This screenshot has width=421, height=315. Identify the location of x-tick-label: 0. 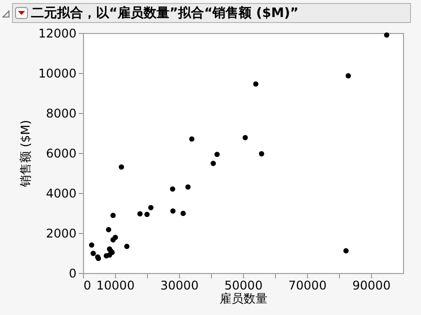
(88, 285).